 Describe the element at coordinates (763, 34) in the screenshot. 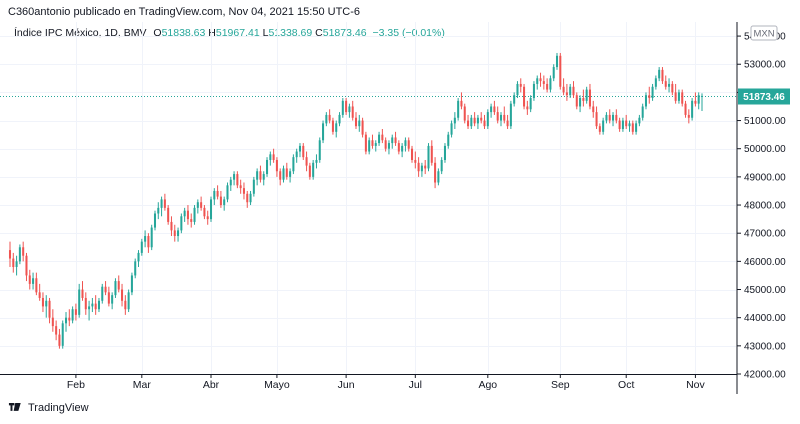

I see `currency-label: MXN` at that location.